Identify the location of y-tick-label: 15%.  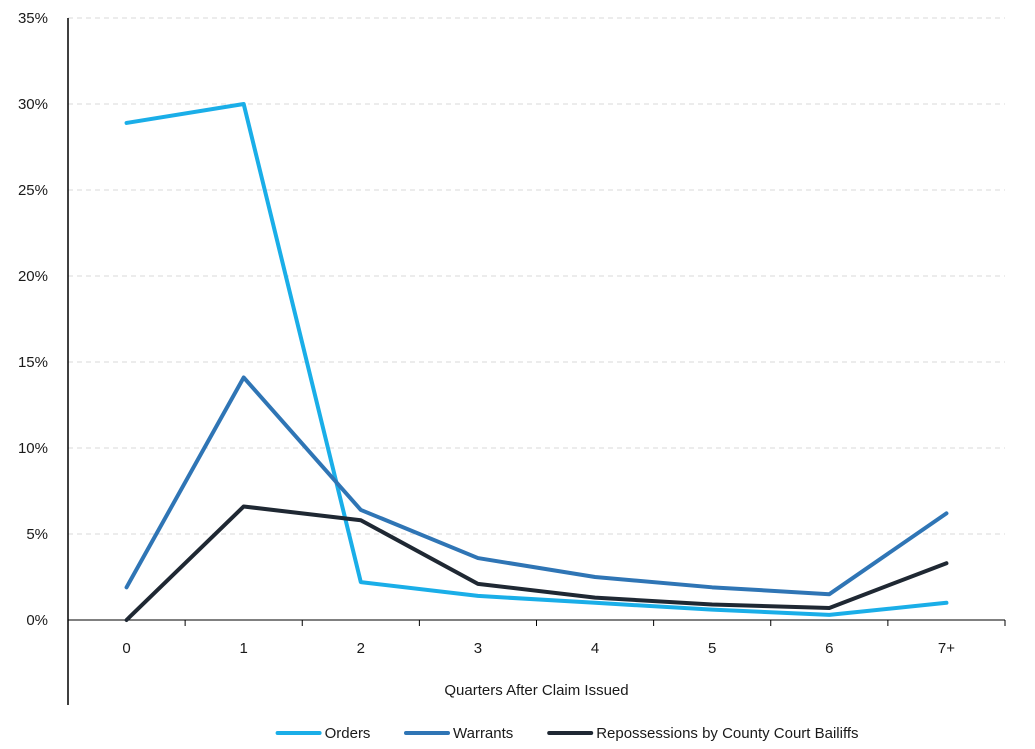
(33, 362).